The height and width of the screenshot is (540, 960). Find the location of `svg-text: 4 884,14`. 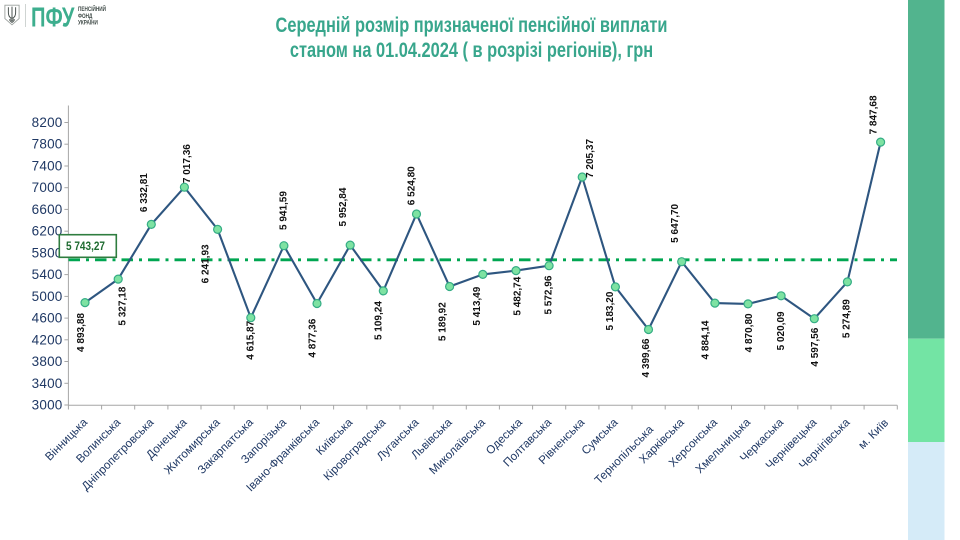

svg-text: 4 884,14 is located at coordinates (706, 339).